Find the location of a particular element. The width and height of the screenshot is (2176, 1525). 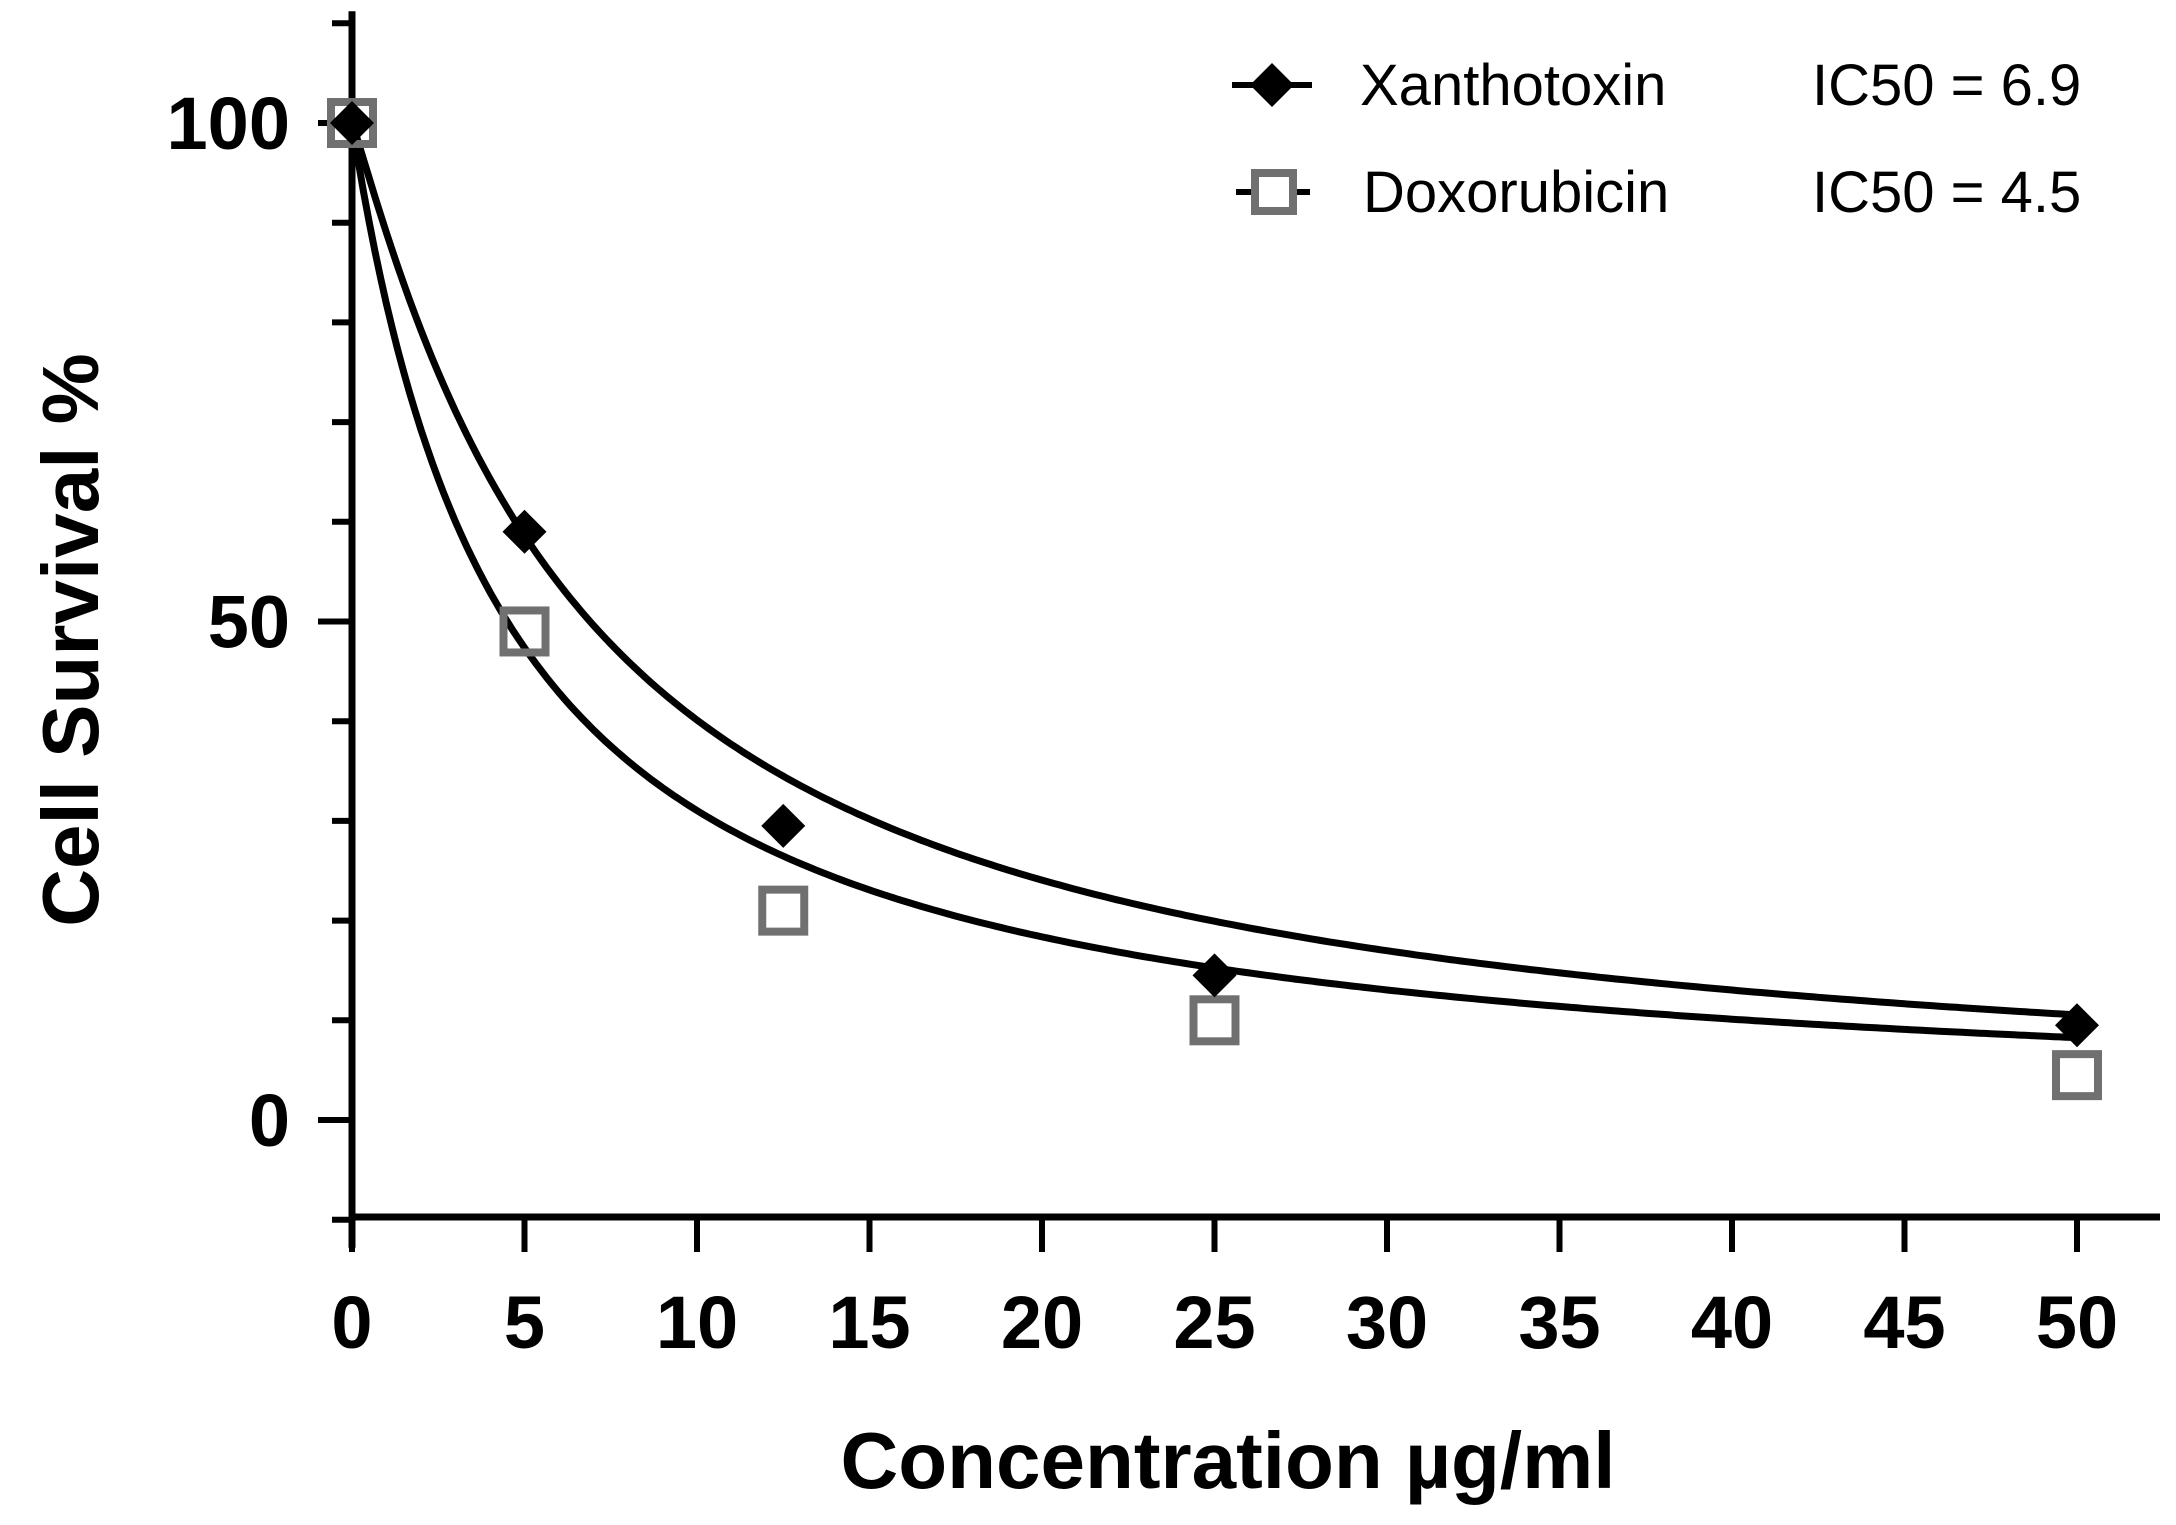

x-tick-label: 25 is located at coordinates (1214, 1322).